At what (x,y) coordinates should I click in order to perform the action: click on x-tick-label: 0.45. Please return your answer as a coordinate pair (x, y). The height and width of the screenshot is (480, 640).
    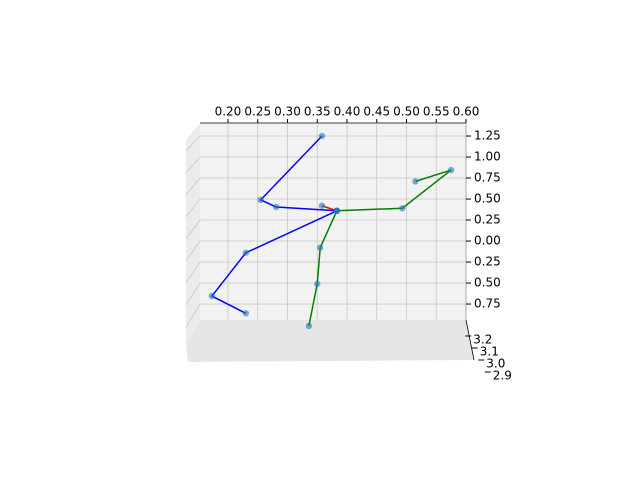
    Looking at the image, I should click on (376, 112).